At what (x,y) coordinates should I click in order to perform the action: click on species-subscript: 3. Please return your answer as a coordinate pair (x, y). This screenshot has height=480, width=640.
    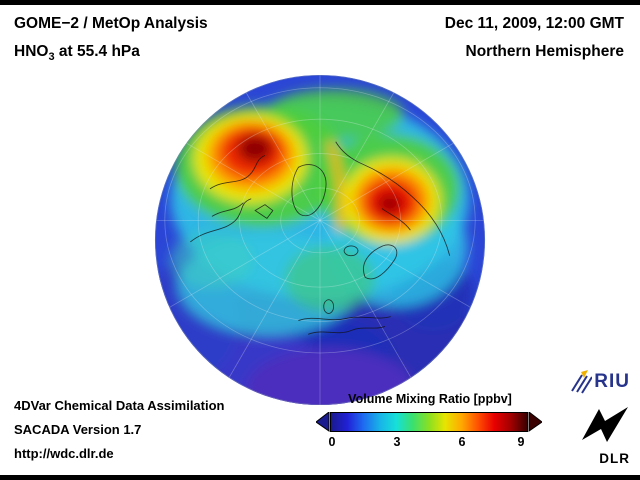
    Looking at the image, I should click on (51, 57).